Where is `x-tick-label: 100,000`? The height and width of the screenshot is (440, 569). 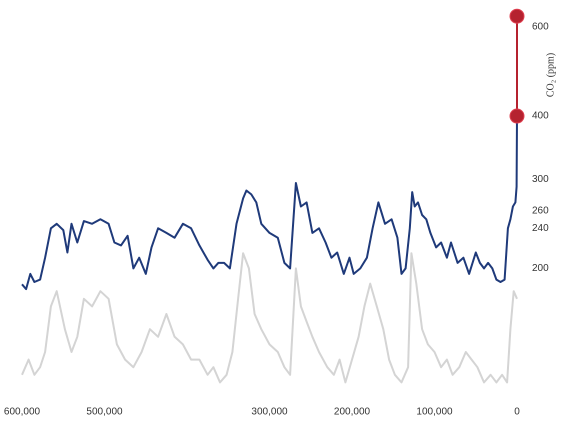 x-tick-label: 100,000 is located at coordinates (434, 412).